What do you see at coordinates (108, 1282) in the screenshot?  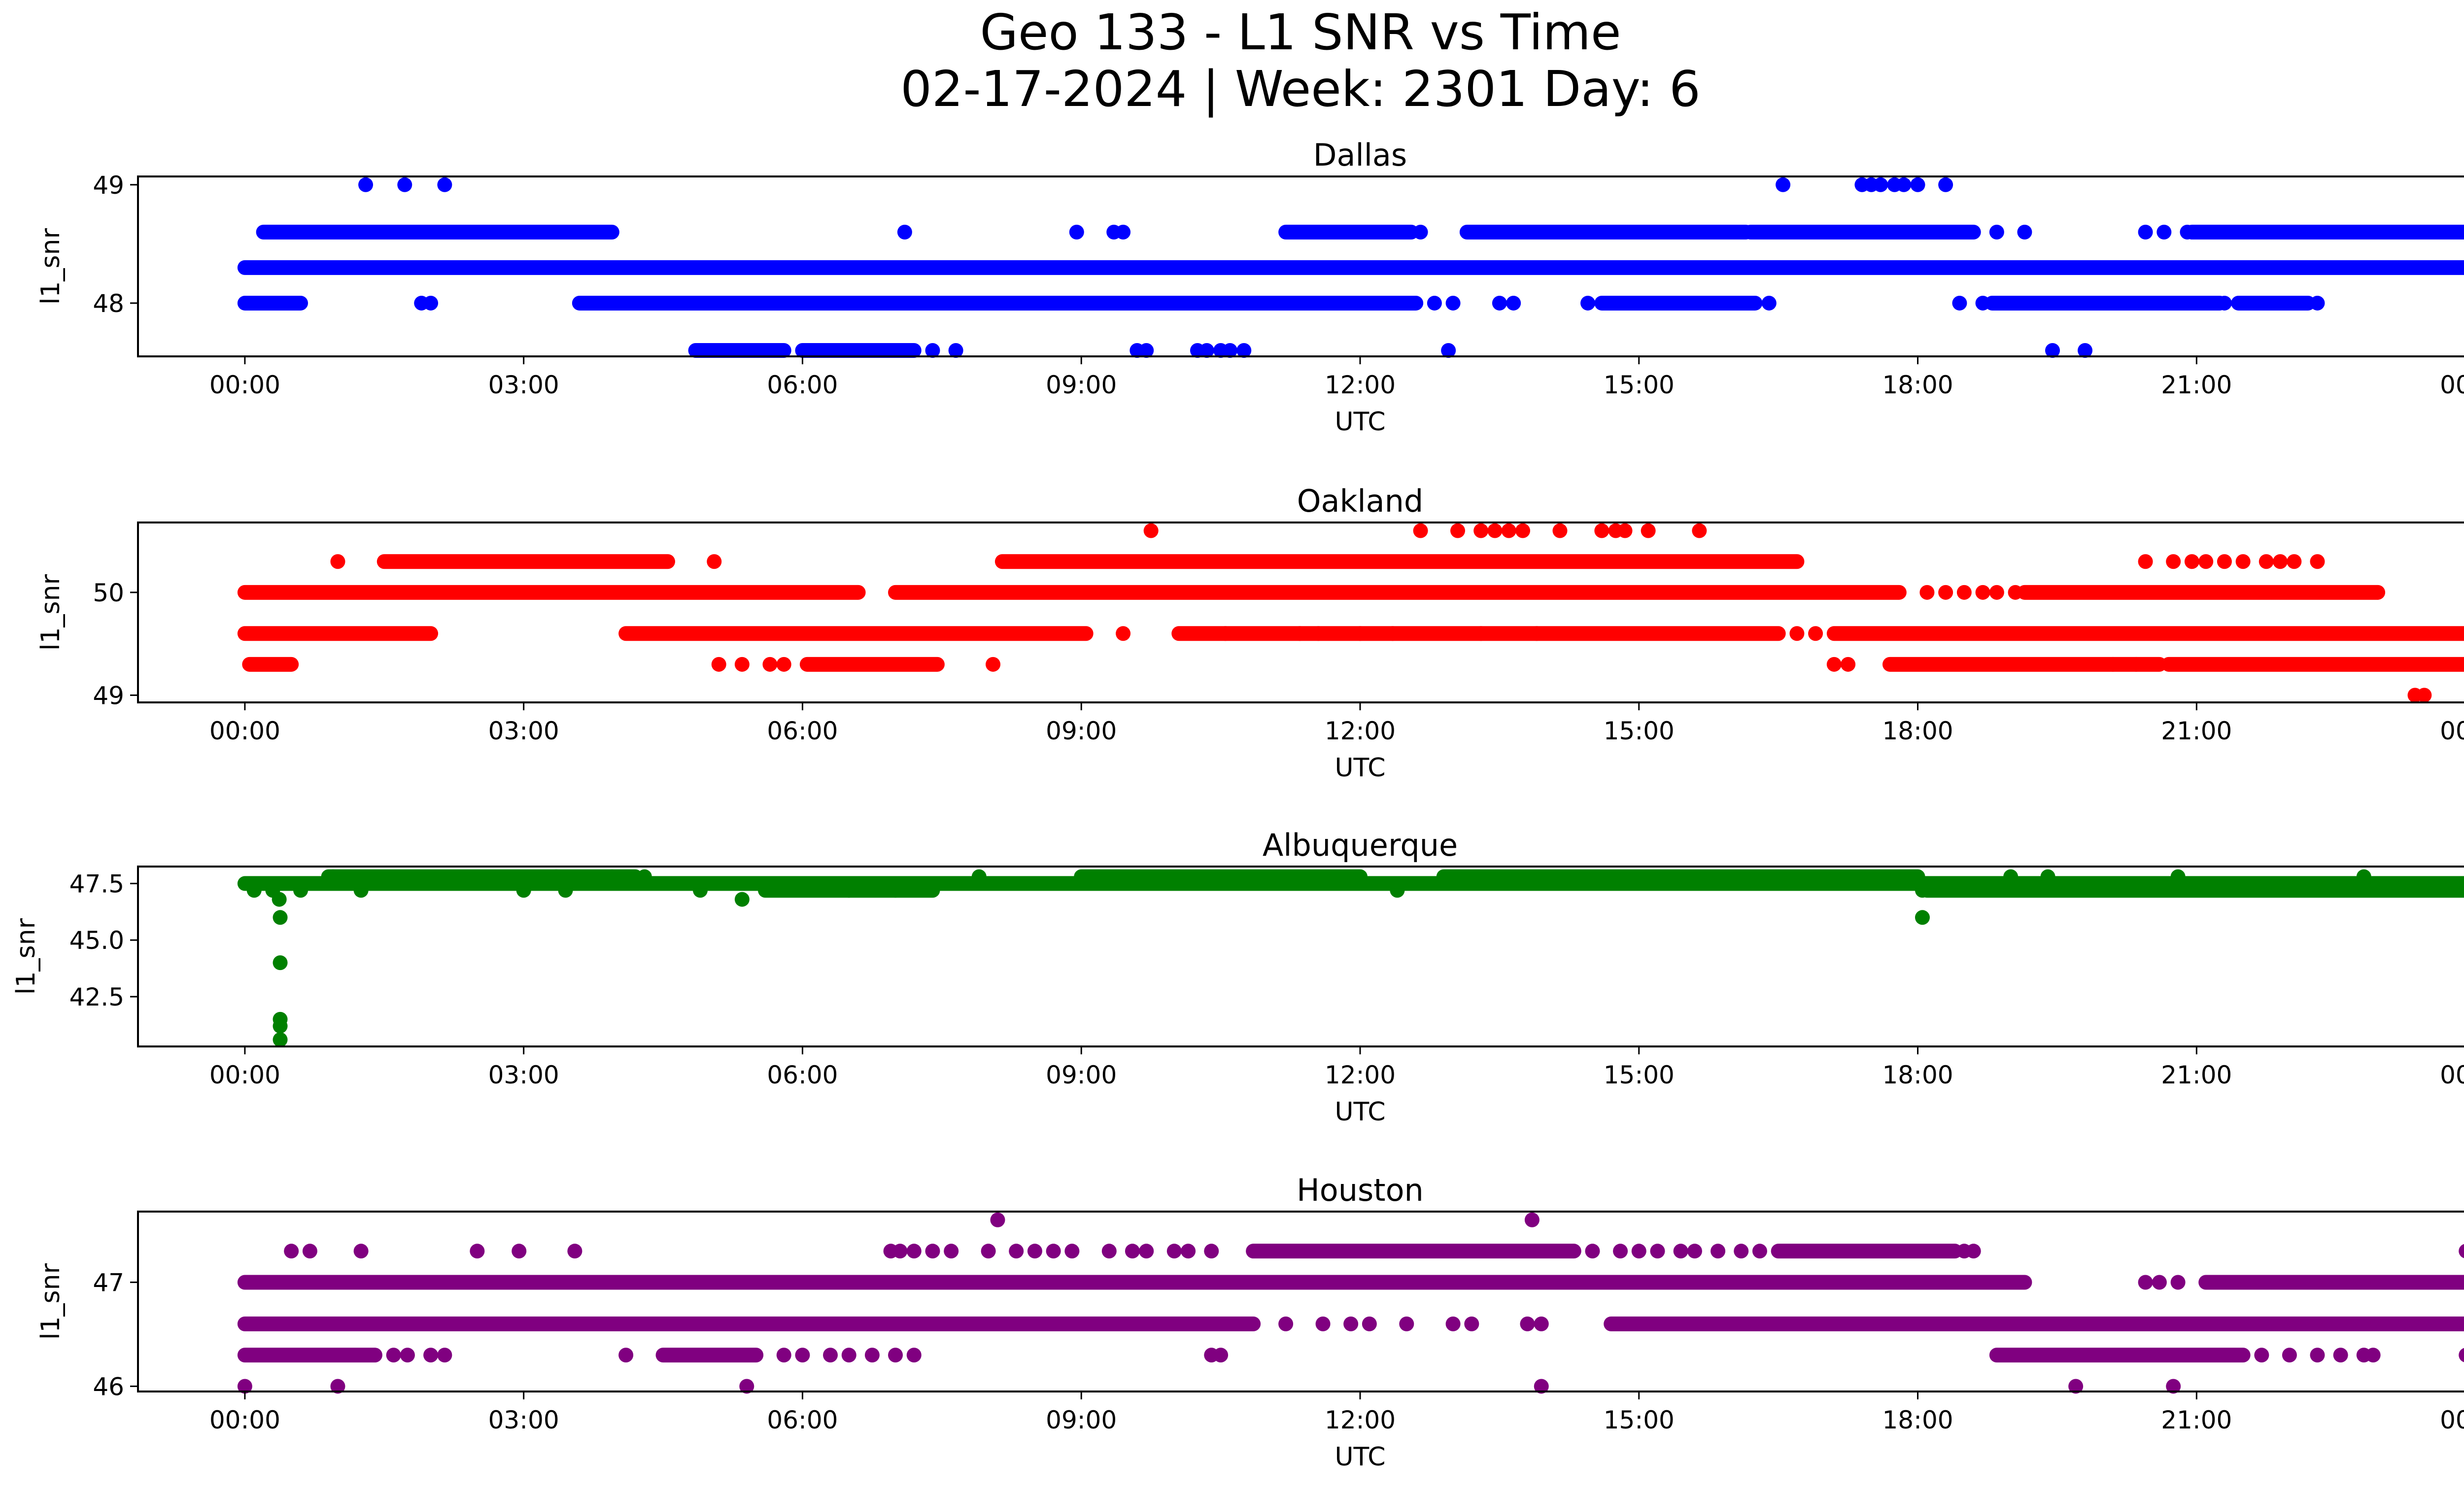 I see `y-tick-label: 47` at bounding box center [108, 1282].